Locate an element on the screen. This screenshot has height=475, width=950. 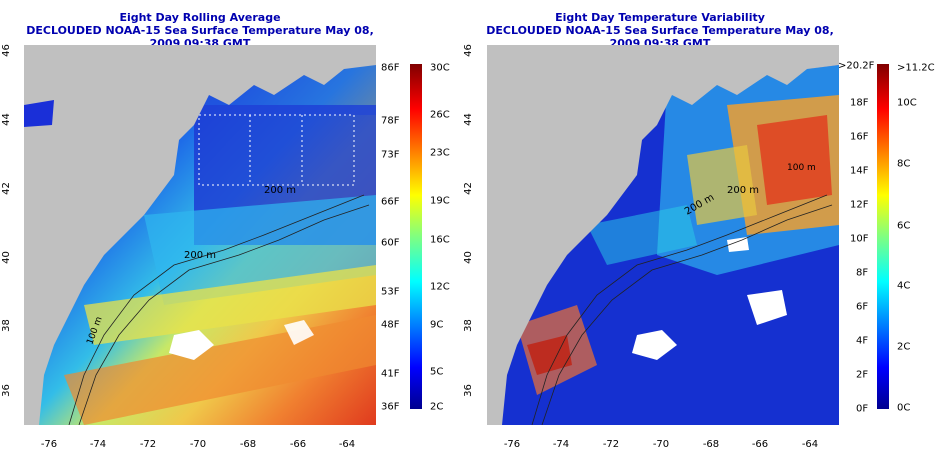
left-y-tick: 36 is located at coordinates (6, 390).